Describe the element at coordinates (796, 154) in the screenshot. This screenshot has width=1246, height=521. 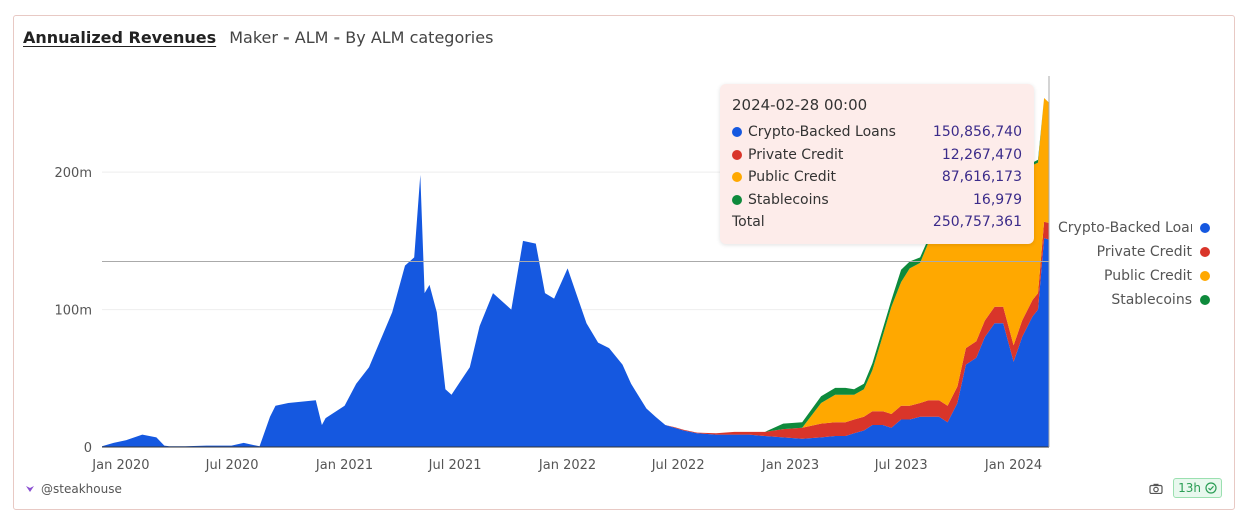
I see `tooltip-row-label: Private Credit` at that location.